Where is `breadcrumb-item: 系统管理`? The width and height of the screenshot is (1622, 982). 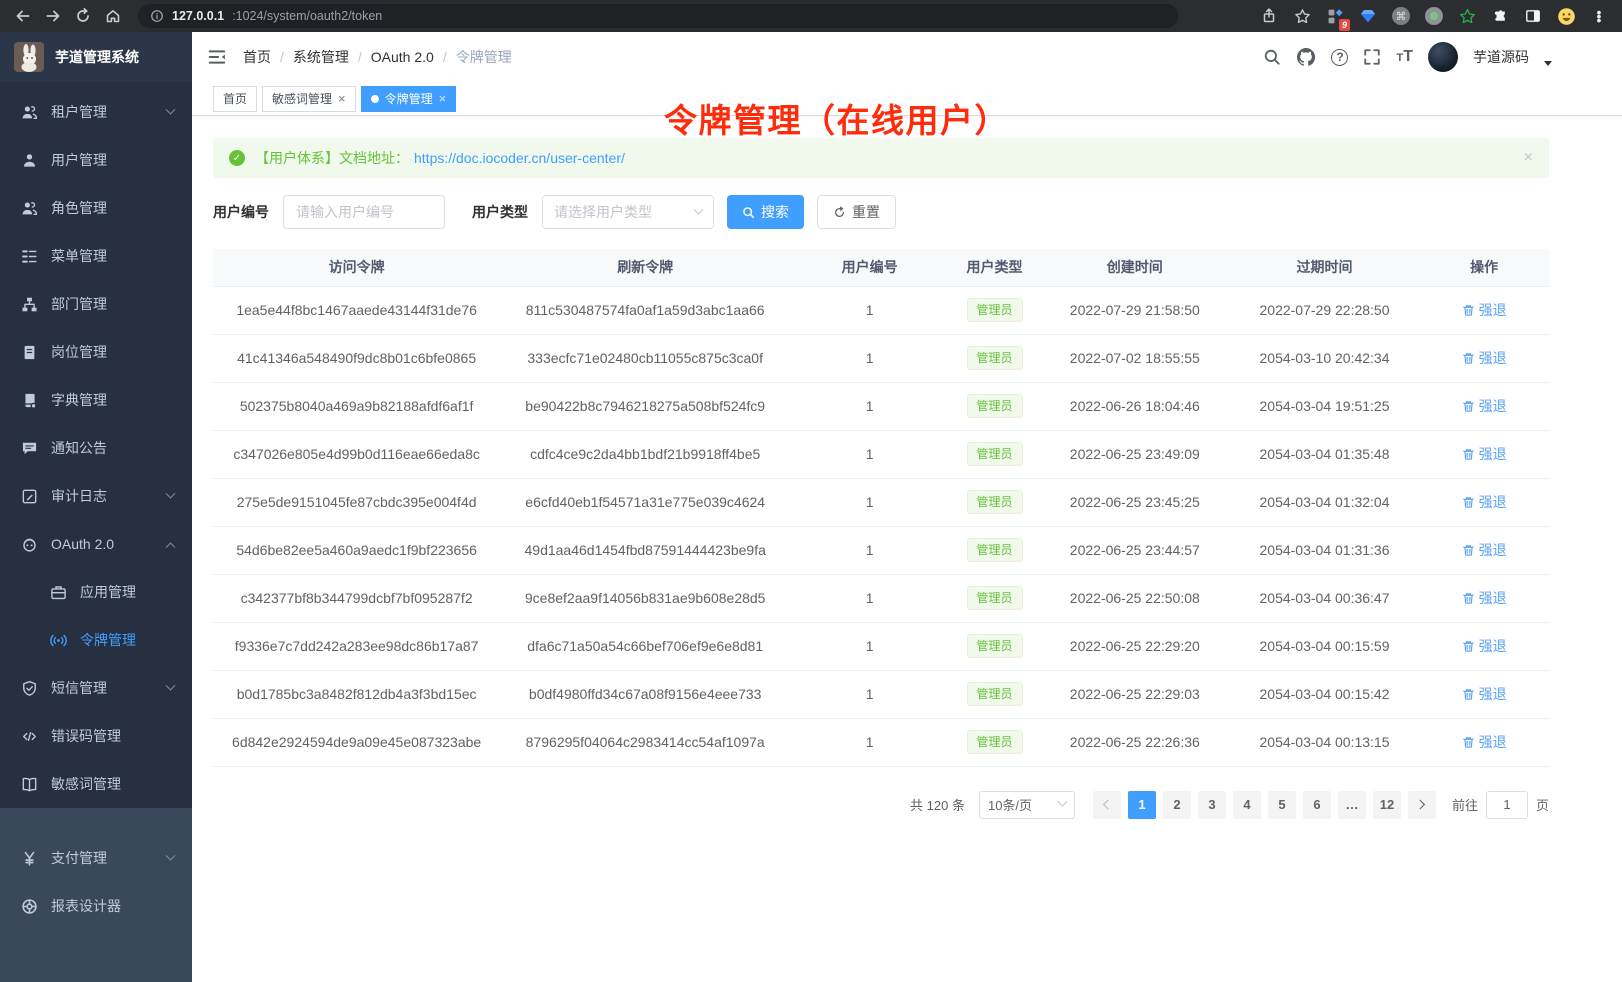 breadcrumb-item: 系统管理 is located at coordinates (320, 57).